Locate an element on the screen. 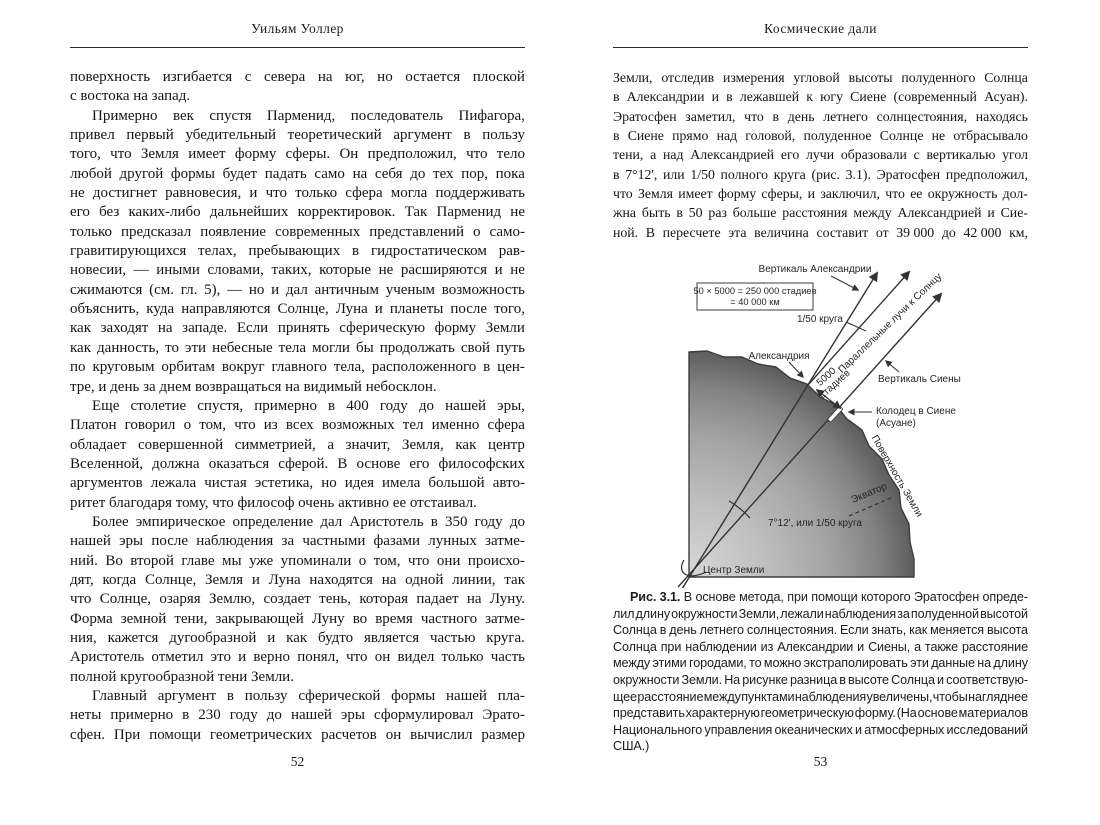  syene-vertical-line is located at coordinates (810, 440).